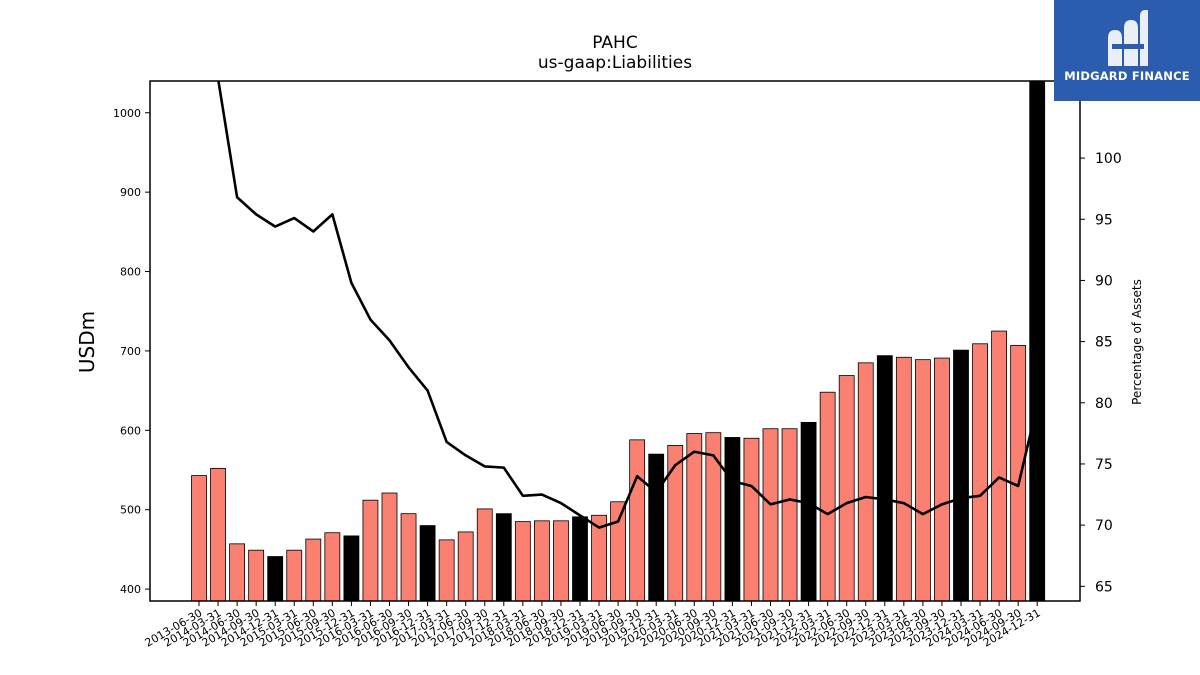  Describe the element at coordinates (1104, 587) in the screenshot. I see `y2-tick-label: 65` at that location.